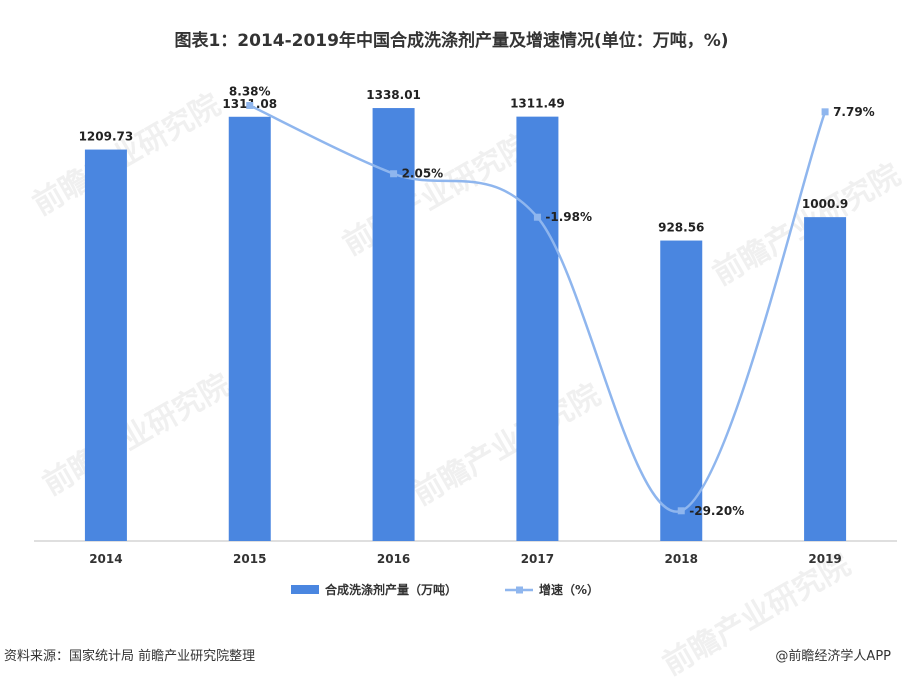 The height and width of the screenshot is (691, 903). What do you see at coordinates (537, 559) in the screenshot?
I see `x-tick-label: 2017` at bounding box center [537, 559].